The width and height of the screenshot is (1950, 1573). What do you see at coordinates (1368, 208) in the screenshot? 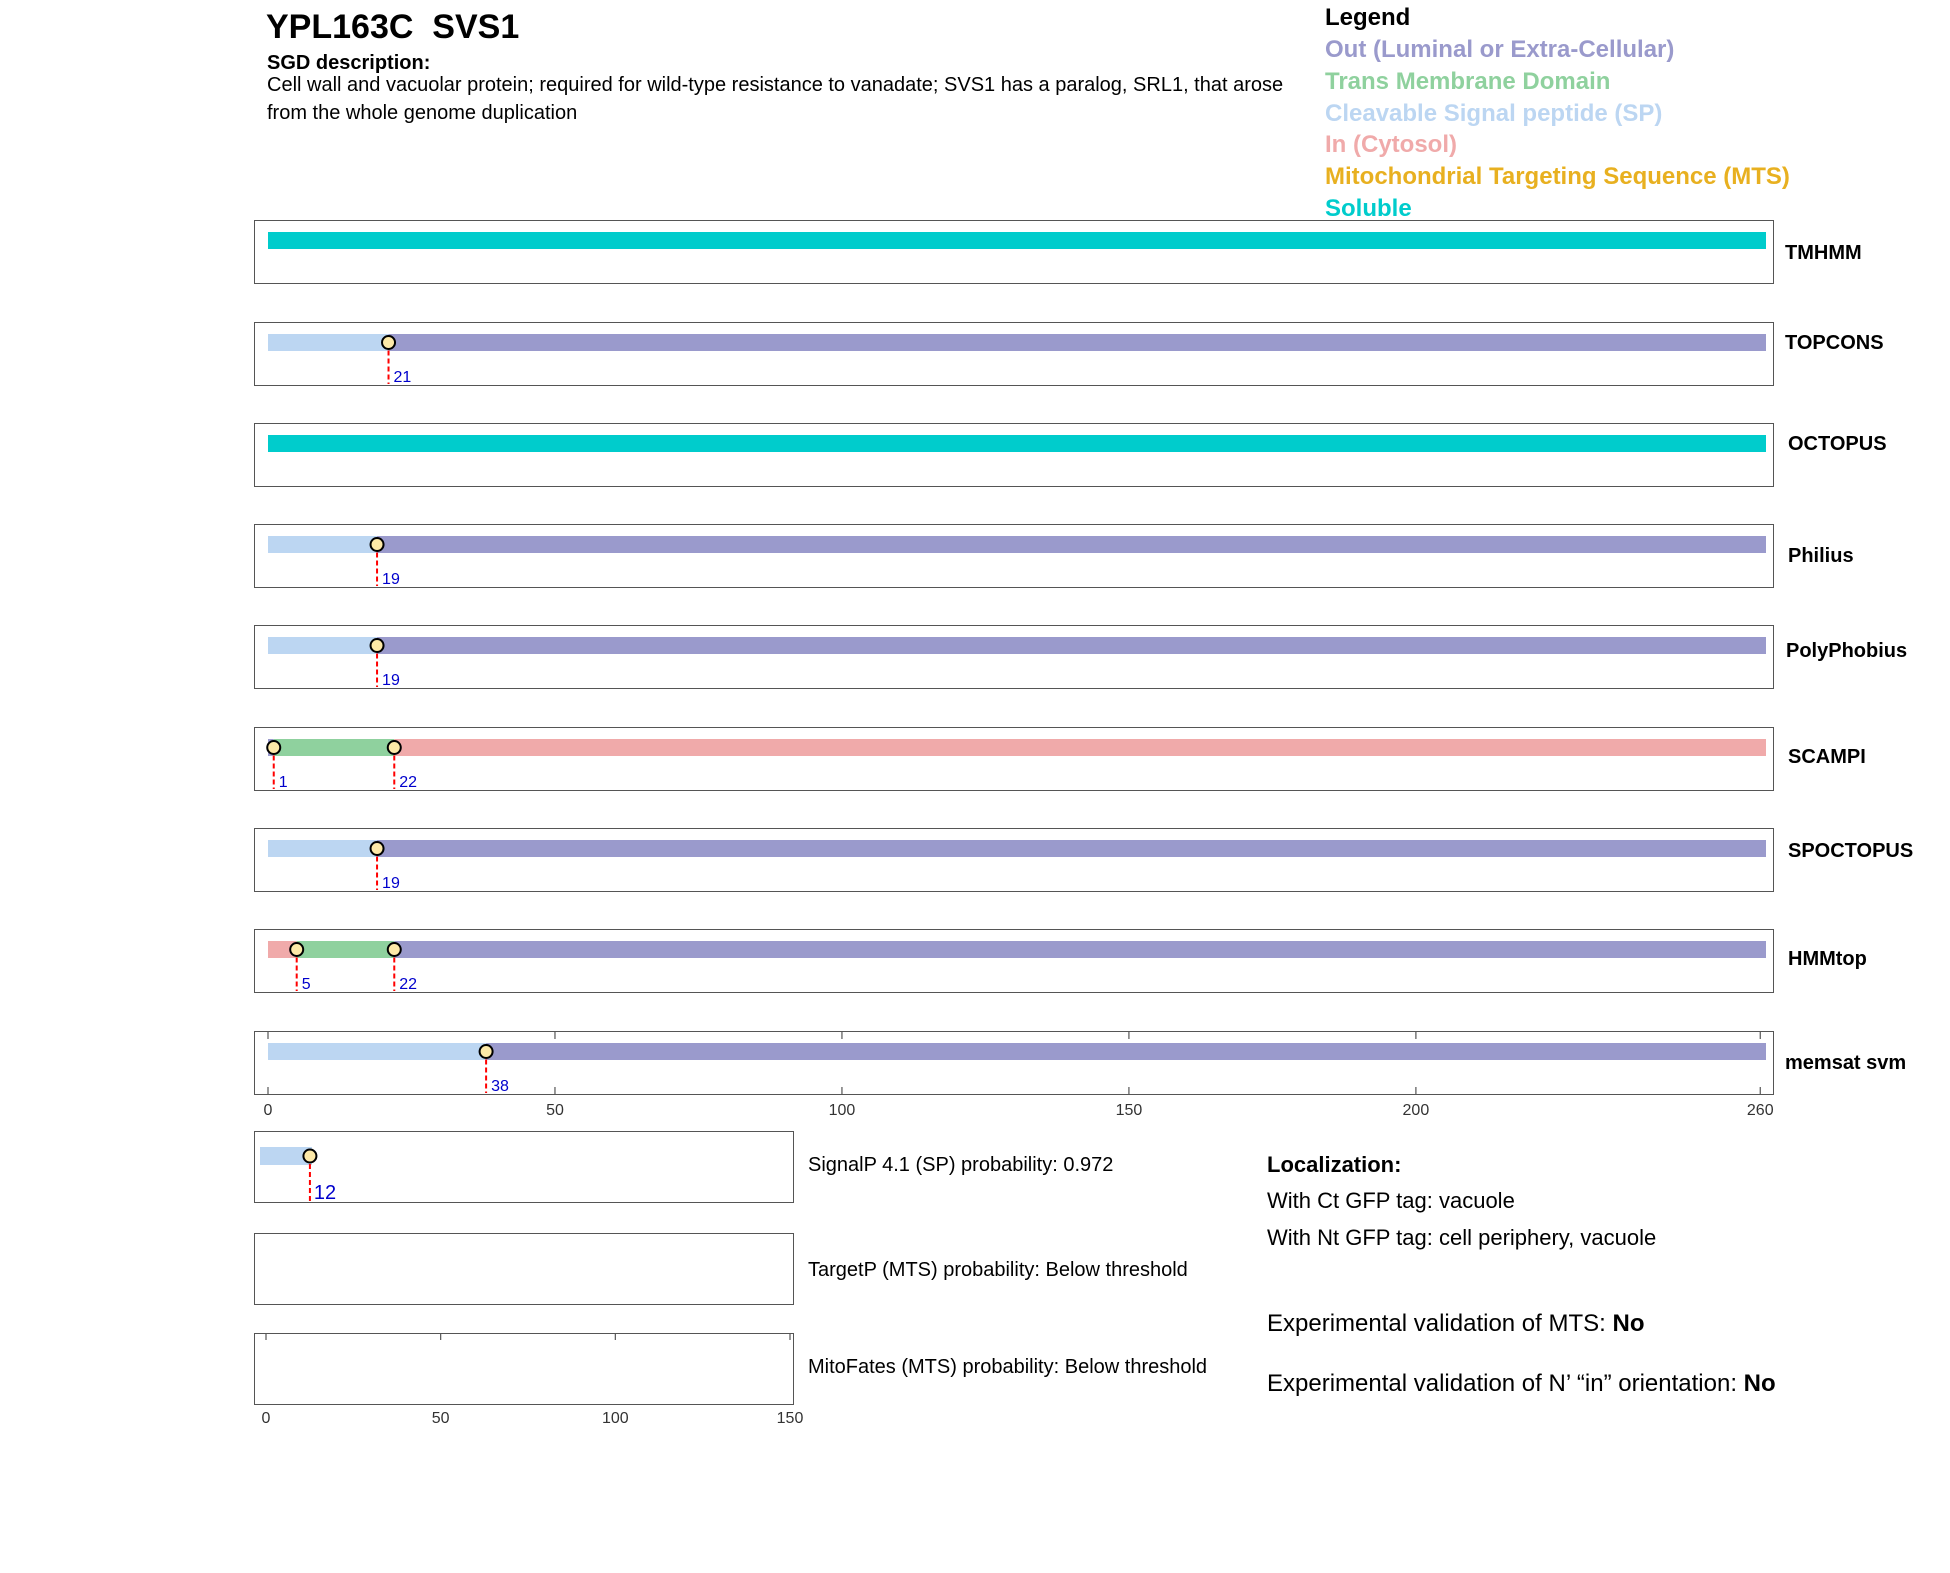
I see `legend-item-soluble: Soluble` at bounding box center [1368, 208].